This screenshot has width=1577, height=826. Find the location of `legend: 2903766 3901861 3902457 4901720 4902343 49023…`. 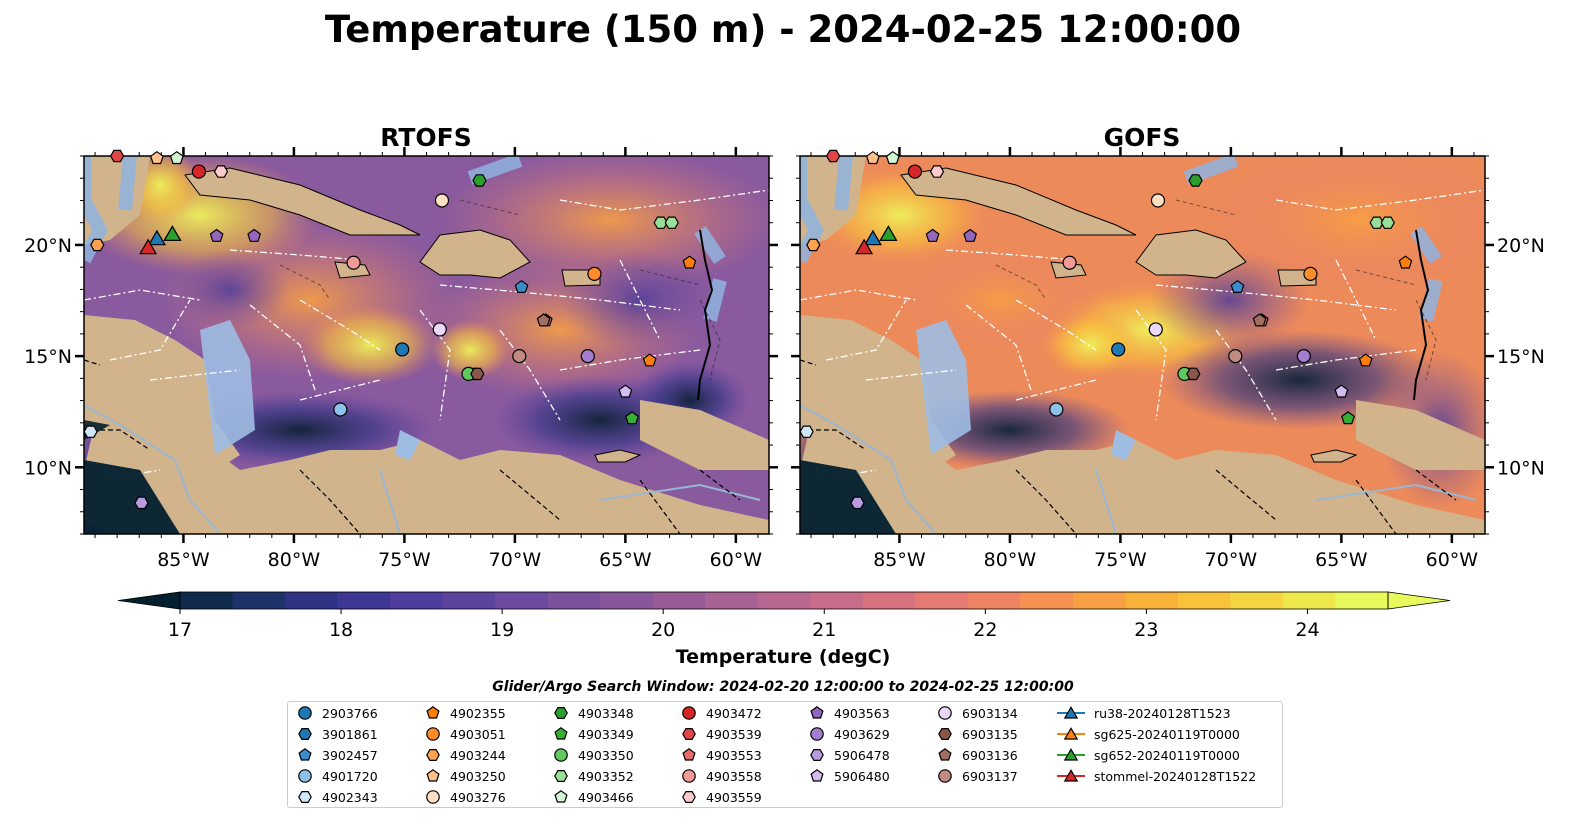

legend: 2903766 3901861 3902457 4901720 4902343 49023… is located at coordinates (785, 754).